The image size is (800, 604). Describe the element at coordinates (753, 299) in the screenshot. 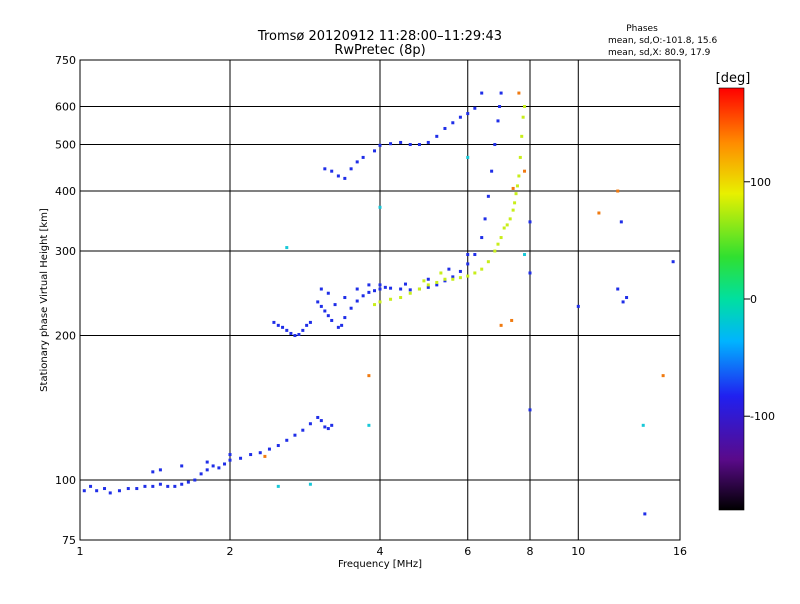

I see `colorbar-tick-label: 0` at that location.